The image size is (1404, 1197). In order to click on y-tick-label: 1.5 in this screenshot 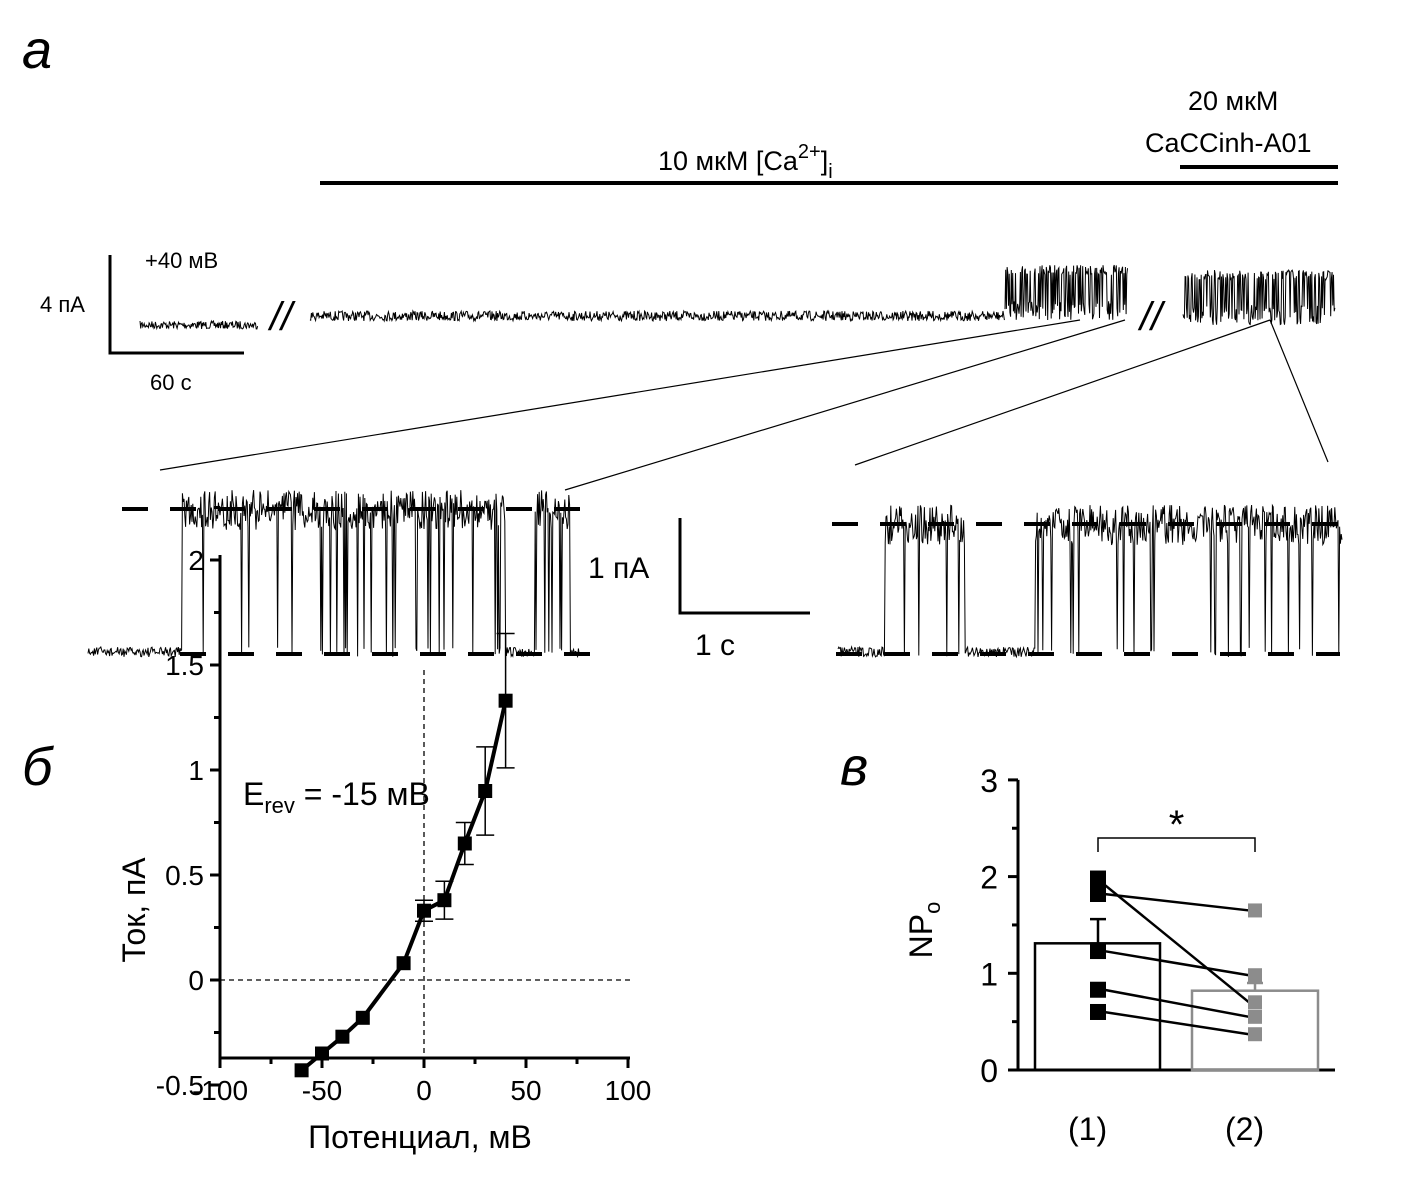, I will do `click(184, 665)`.